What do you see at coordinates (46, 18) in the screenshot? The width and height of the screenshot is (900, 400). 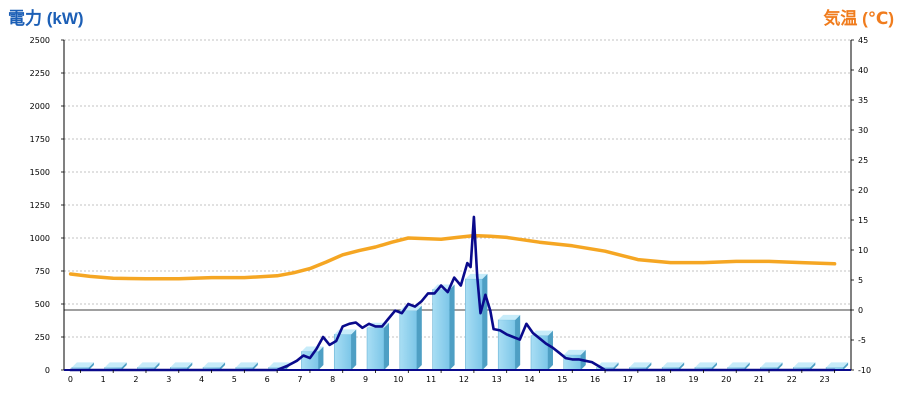 I see `left-axis-title: 電力 (kW)` at bounding box center [46, 18].